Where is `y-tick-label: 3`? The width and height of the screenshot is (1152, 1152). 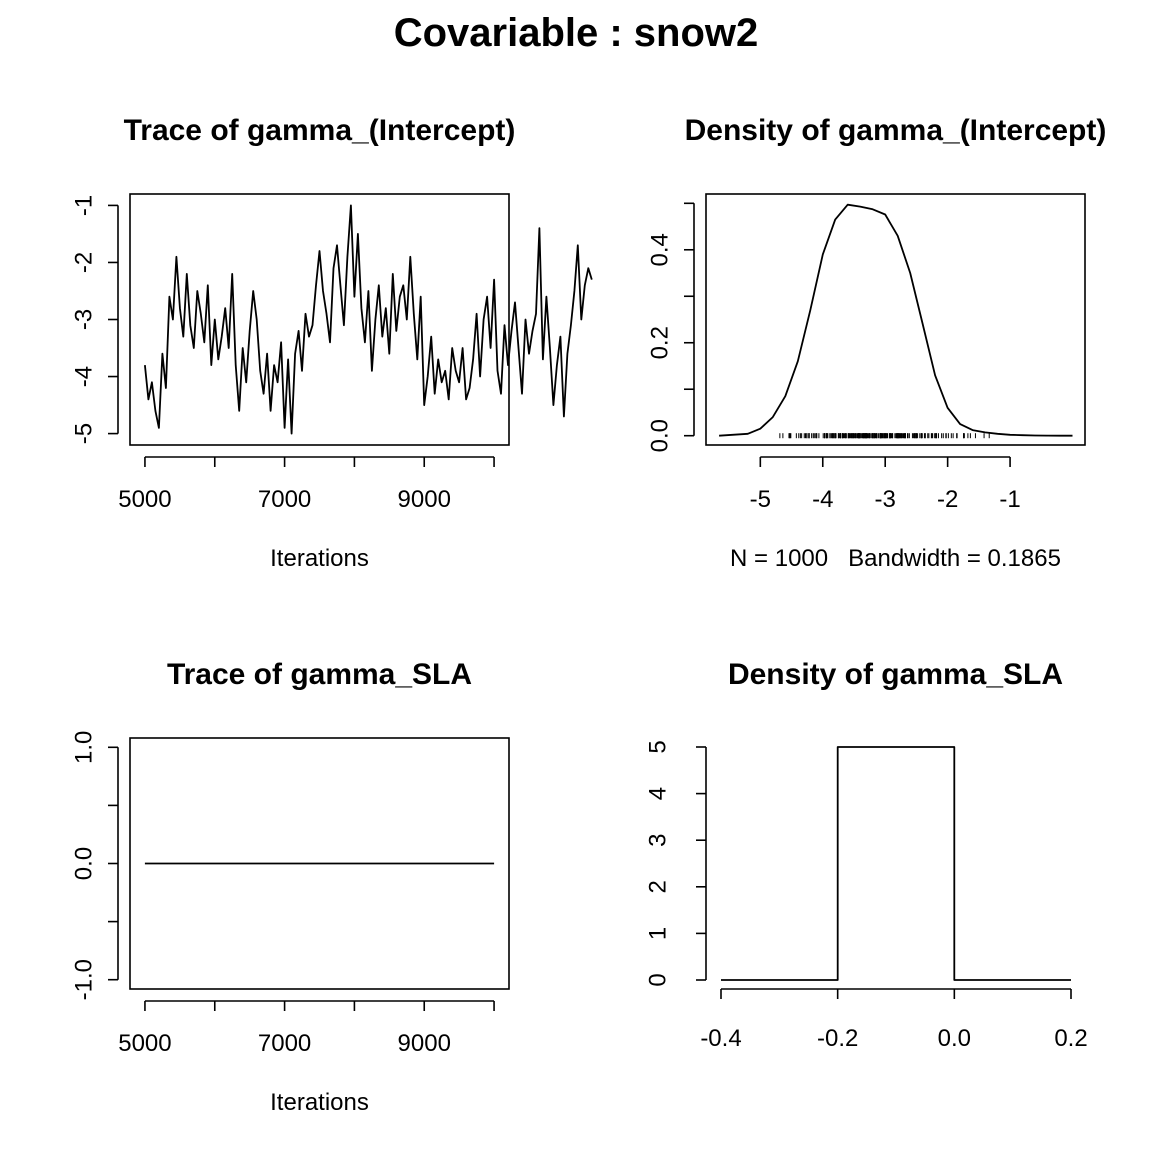 y-tick-label: 3 is located at coordinates (657, 840).